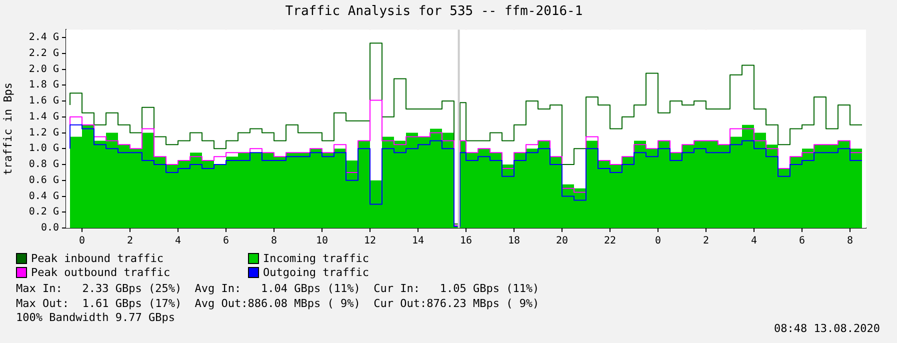 The height and width of the screenshot is (343, 897). Describe the element at coordinates (514, 241) in the screenshot. I see `x-tick-label: 18` at that location.